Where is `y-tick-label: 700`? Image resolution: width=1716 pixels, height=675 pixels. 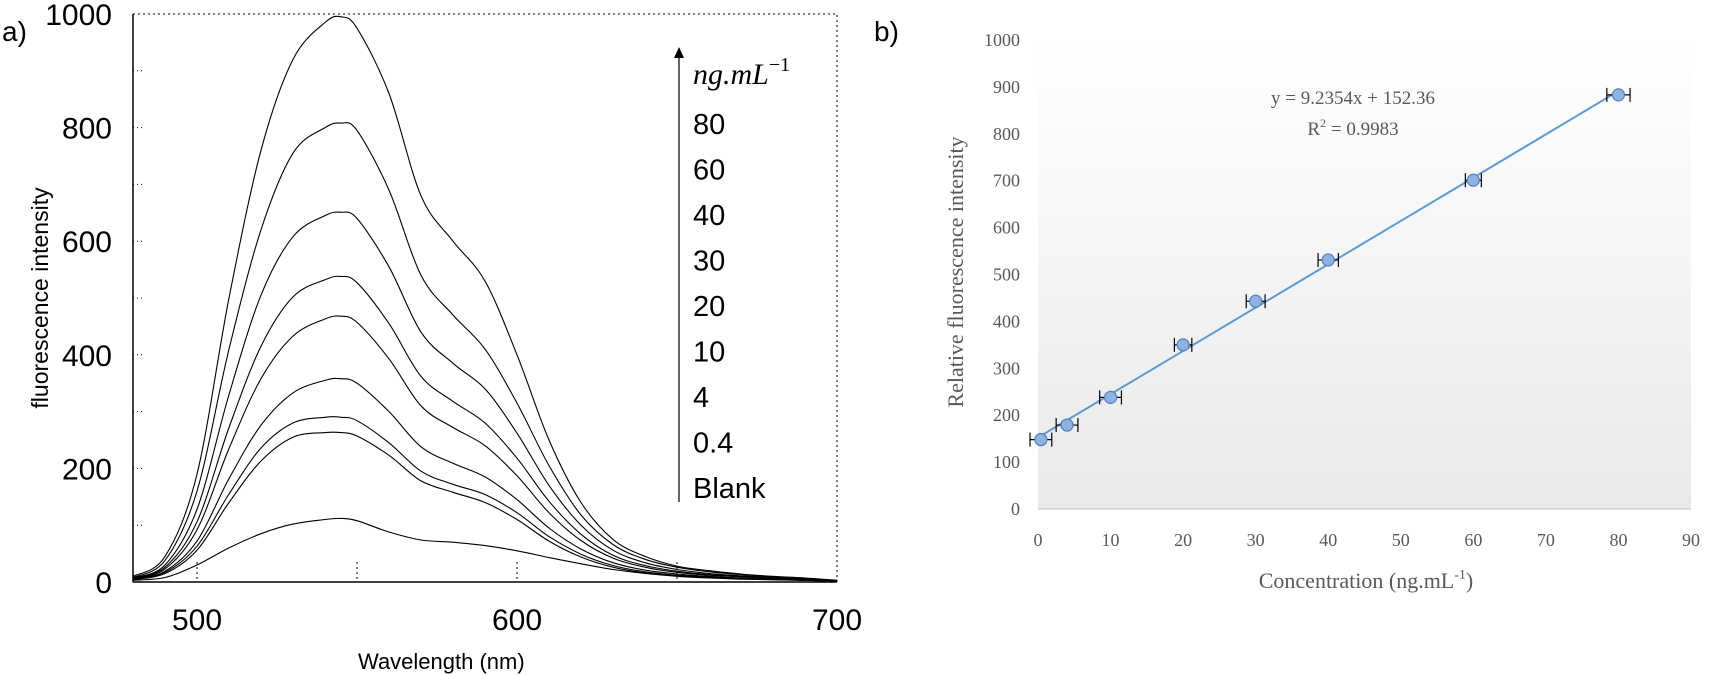 y-tick-label: 700 is located at coordinates (1006, 181).